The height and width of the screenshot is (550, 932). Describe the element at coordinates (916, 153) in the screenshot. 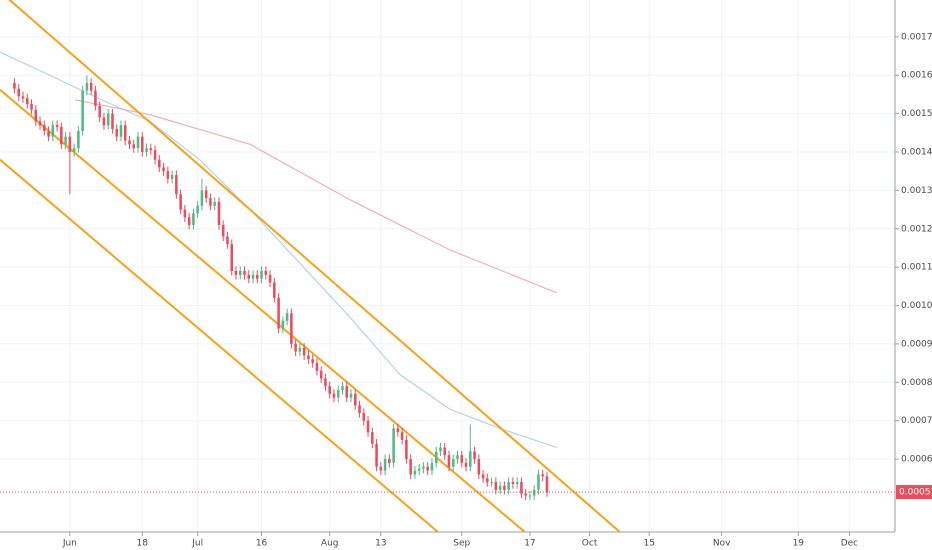

I see `y-tick-label: 0.001400` at that location.